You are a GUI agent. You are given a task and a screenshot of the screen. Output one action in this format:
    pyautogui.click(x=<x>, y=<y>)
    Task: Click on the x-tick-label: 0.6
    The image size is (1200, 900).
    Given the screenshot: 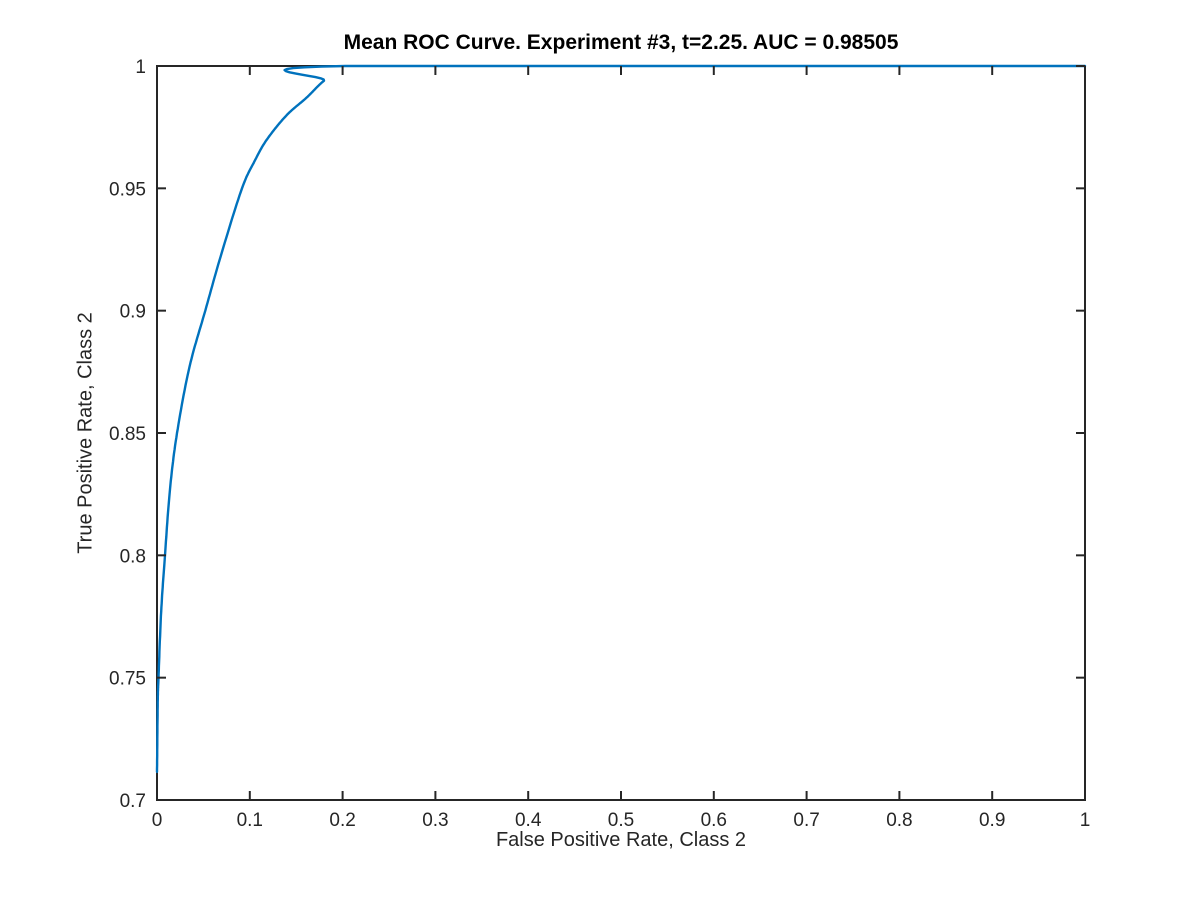 What is the action you would take?
    pyautogui.click(x=714, y=820)
    